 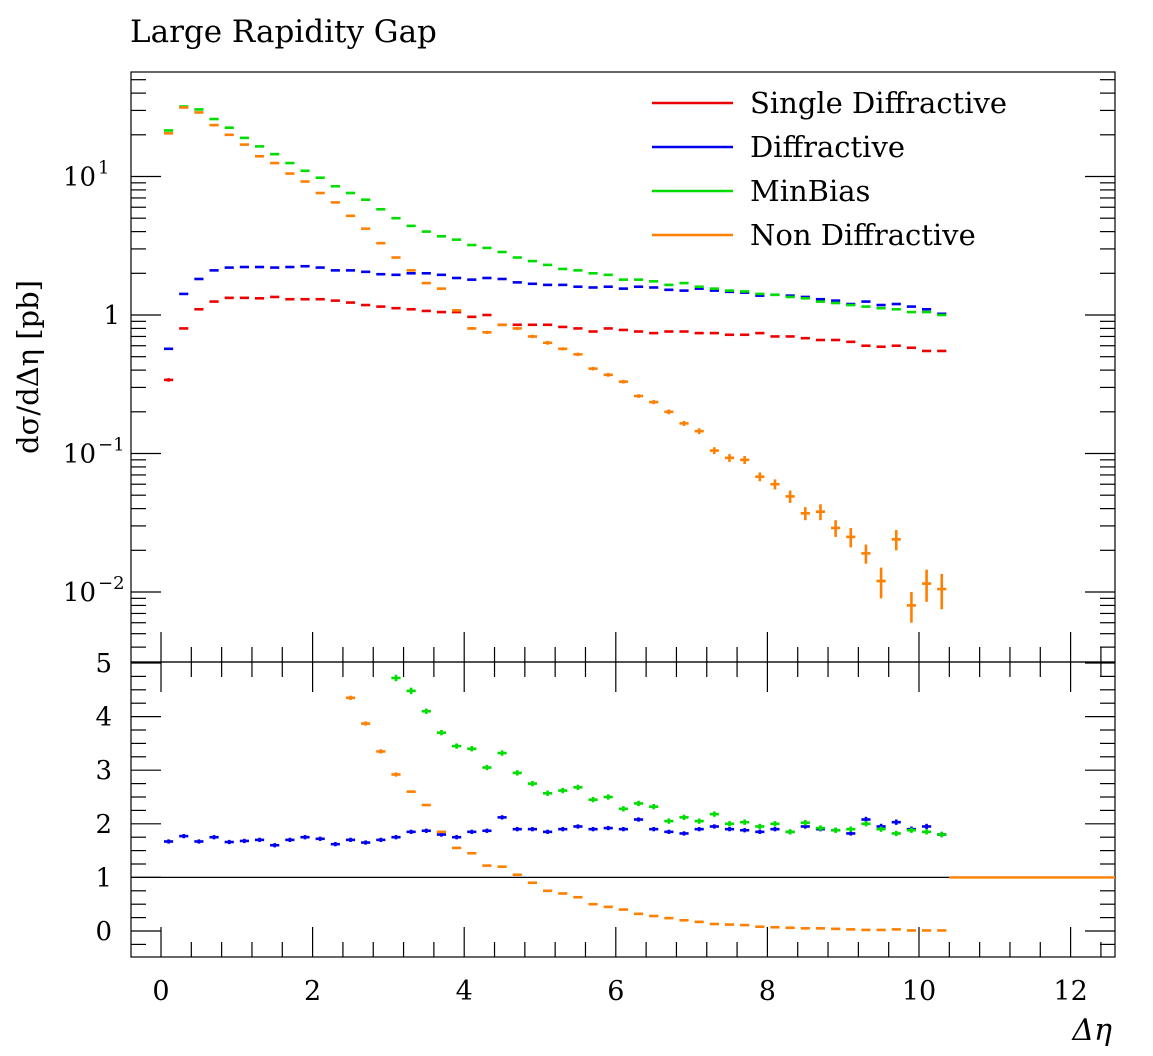 I want to click on legend-label: Diffractive, so click(x=827, y=147).